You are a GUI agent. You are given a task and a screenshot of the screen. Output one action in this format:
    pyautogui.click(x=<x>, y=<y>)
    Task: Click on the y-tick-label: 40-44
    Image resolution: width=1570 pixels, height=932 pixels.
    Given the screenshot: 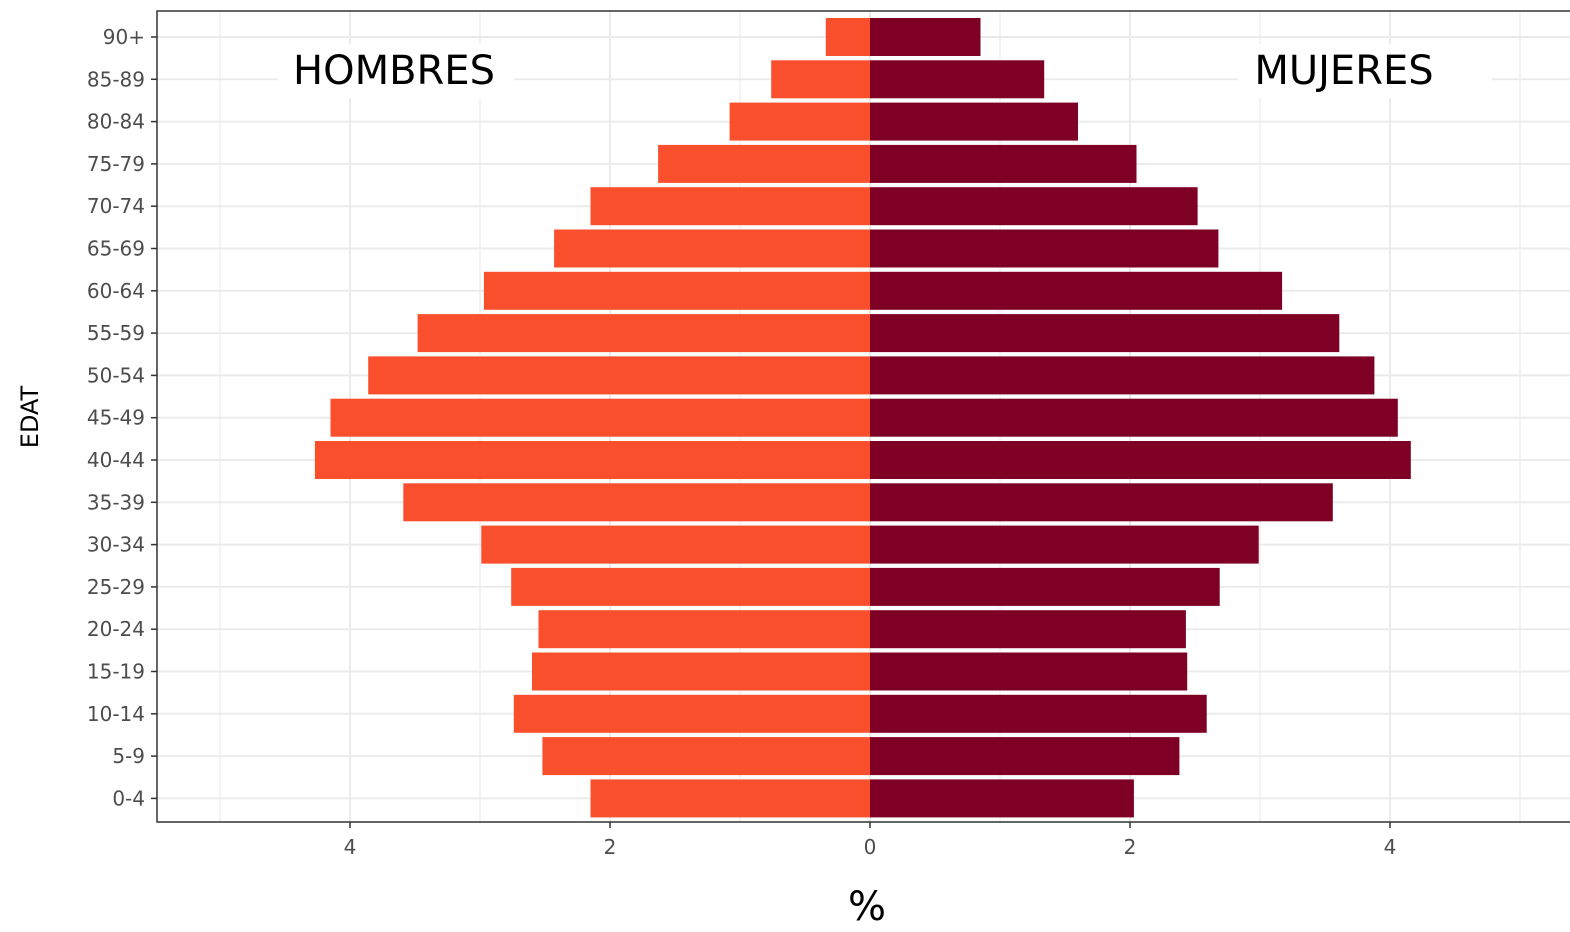 What is the action you would take?
    pyautogui.click(x=116, y=460)
    